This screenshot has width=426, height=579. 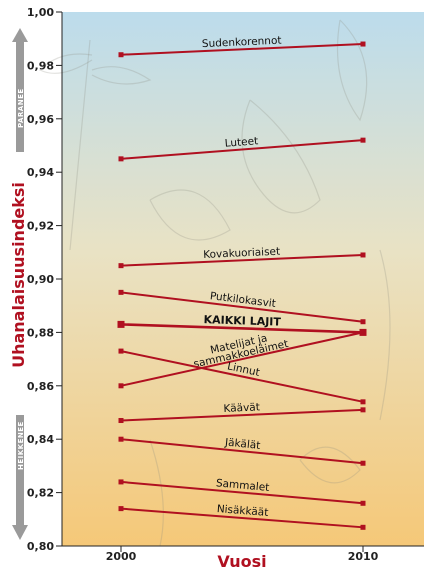 What do you see at coordinates (241, 142) in the screenshot?
I see `series-label: Luteet` at bounding box center [241, 142].